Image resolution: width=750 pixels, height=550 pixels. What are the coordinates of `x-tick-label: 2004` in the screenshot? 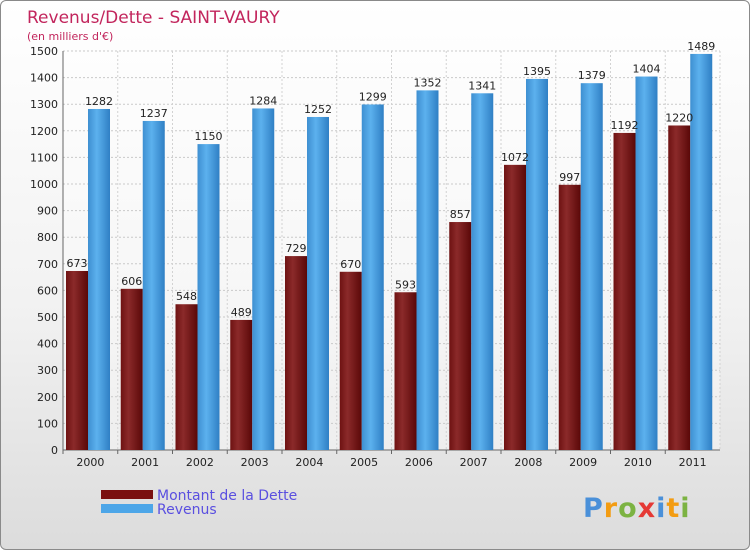 It's located at (309, 462).